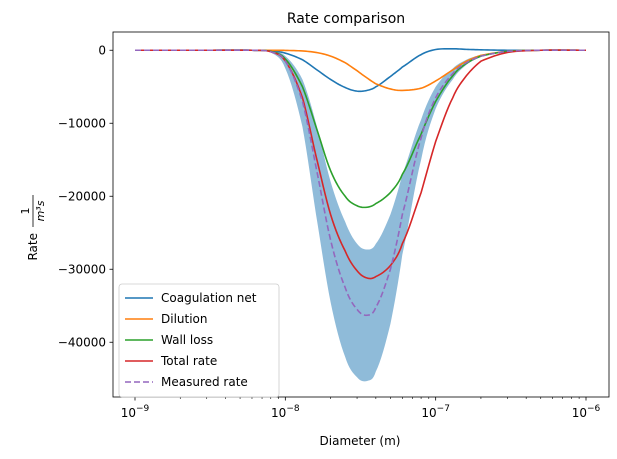 The image size is (617, 459). I want to click on legend-label-2: Wall loss, so click(187, 340).